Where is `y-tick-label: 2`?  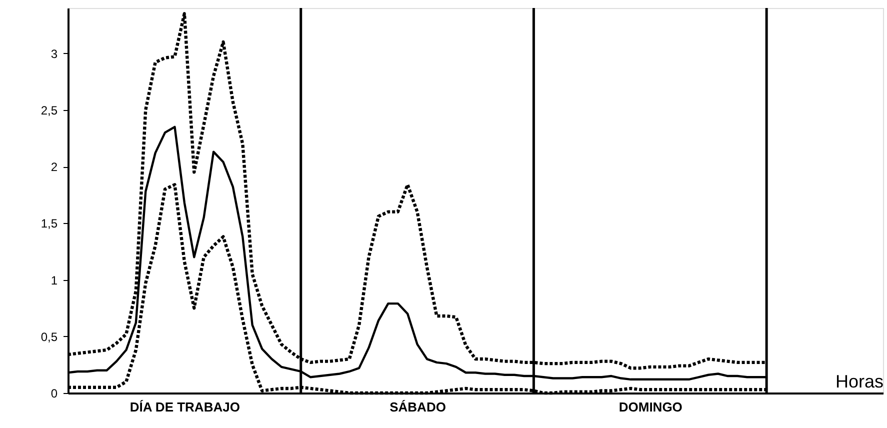
y-tick-label: 2 is located at coordinates (54, 167).